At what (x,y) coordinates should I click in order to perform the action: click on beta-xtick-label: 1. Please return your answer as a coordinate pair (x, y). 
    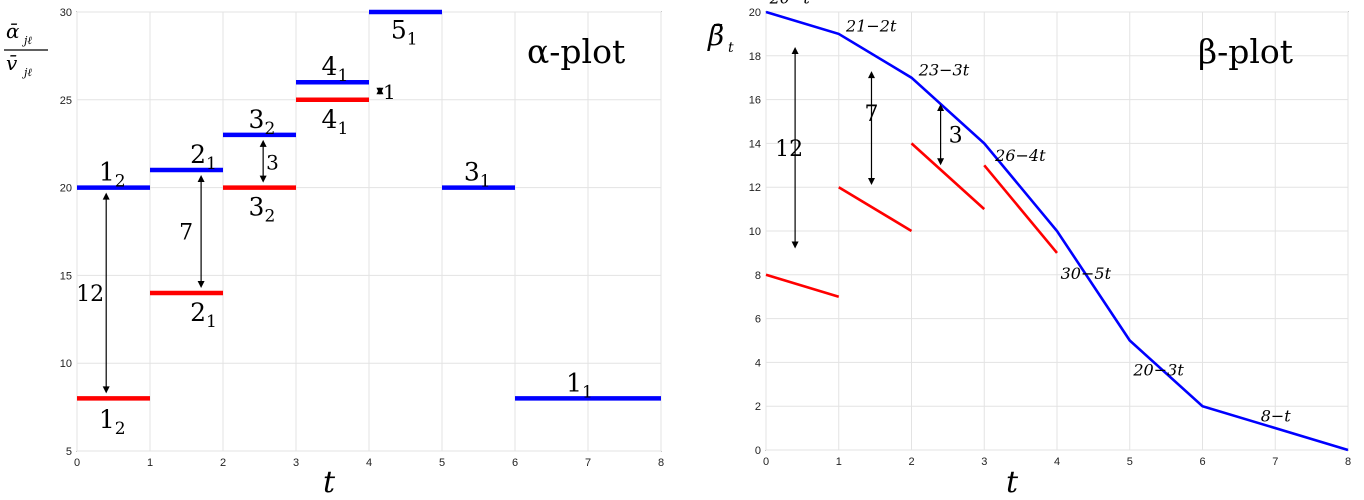
    Looking at the image, I should click on (839, 462).